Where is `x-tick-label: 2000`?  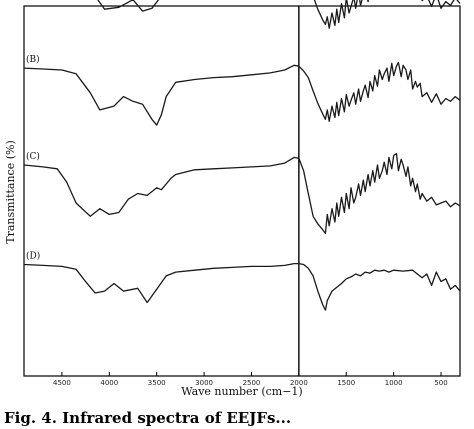
x-tick-label: 2000 is located at coordinates (299, 383).